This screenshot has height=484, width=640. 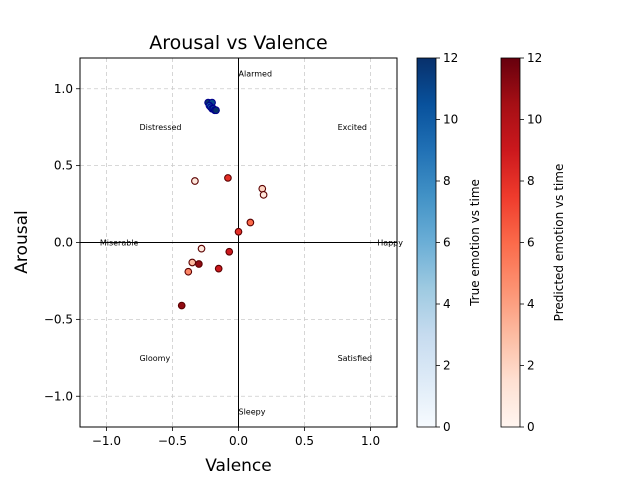 What do you see at coordinates (154, 358) in the screenshot?
I see `annotation-label: Gloomy` at bounding box center [154, 358].